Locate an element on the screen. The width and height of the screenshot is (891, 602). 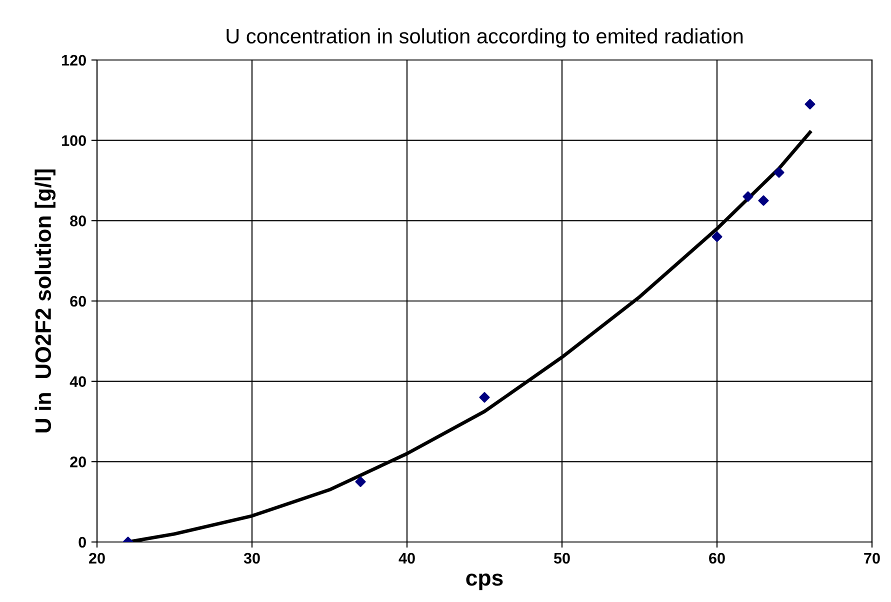
x-tick-label: 40 is located at coordinates (406, 558).